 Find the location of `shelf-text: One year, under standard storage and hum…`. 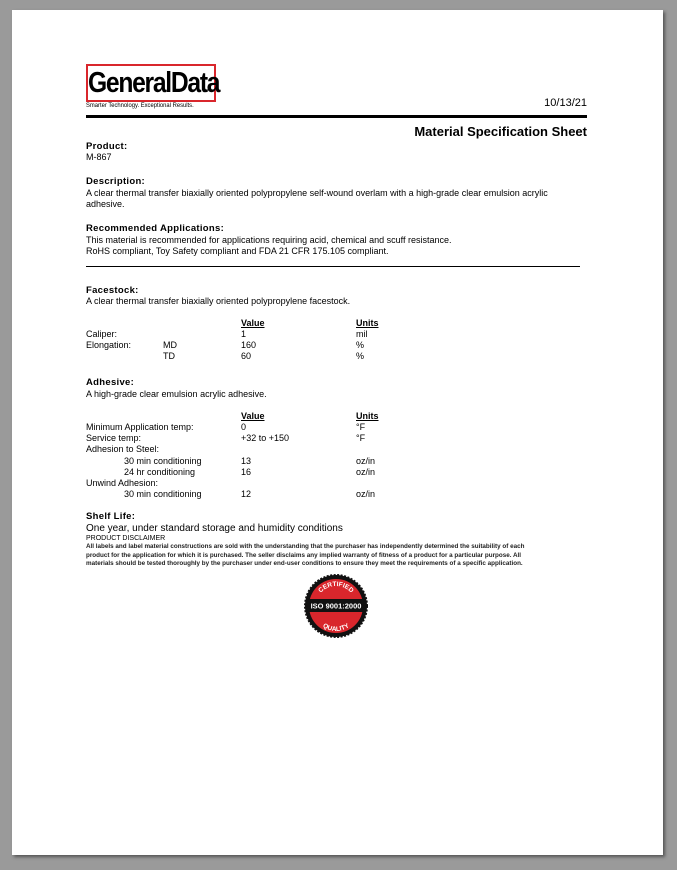

shelf-text: One year, under standard storage and hum… is located at coordinates (214, 528).